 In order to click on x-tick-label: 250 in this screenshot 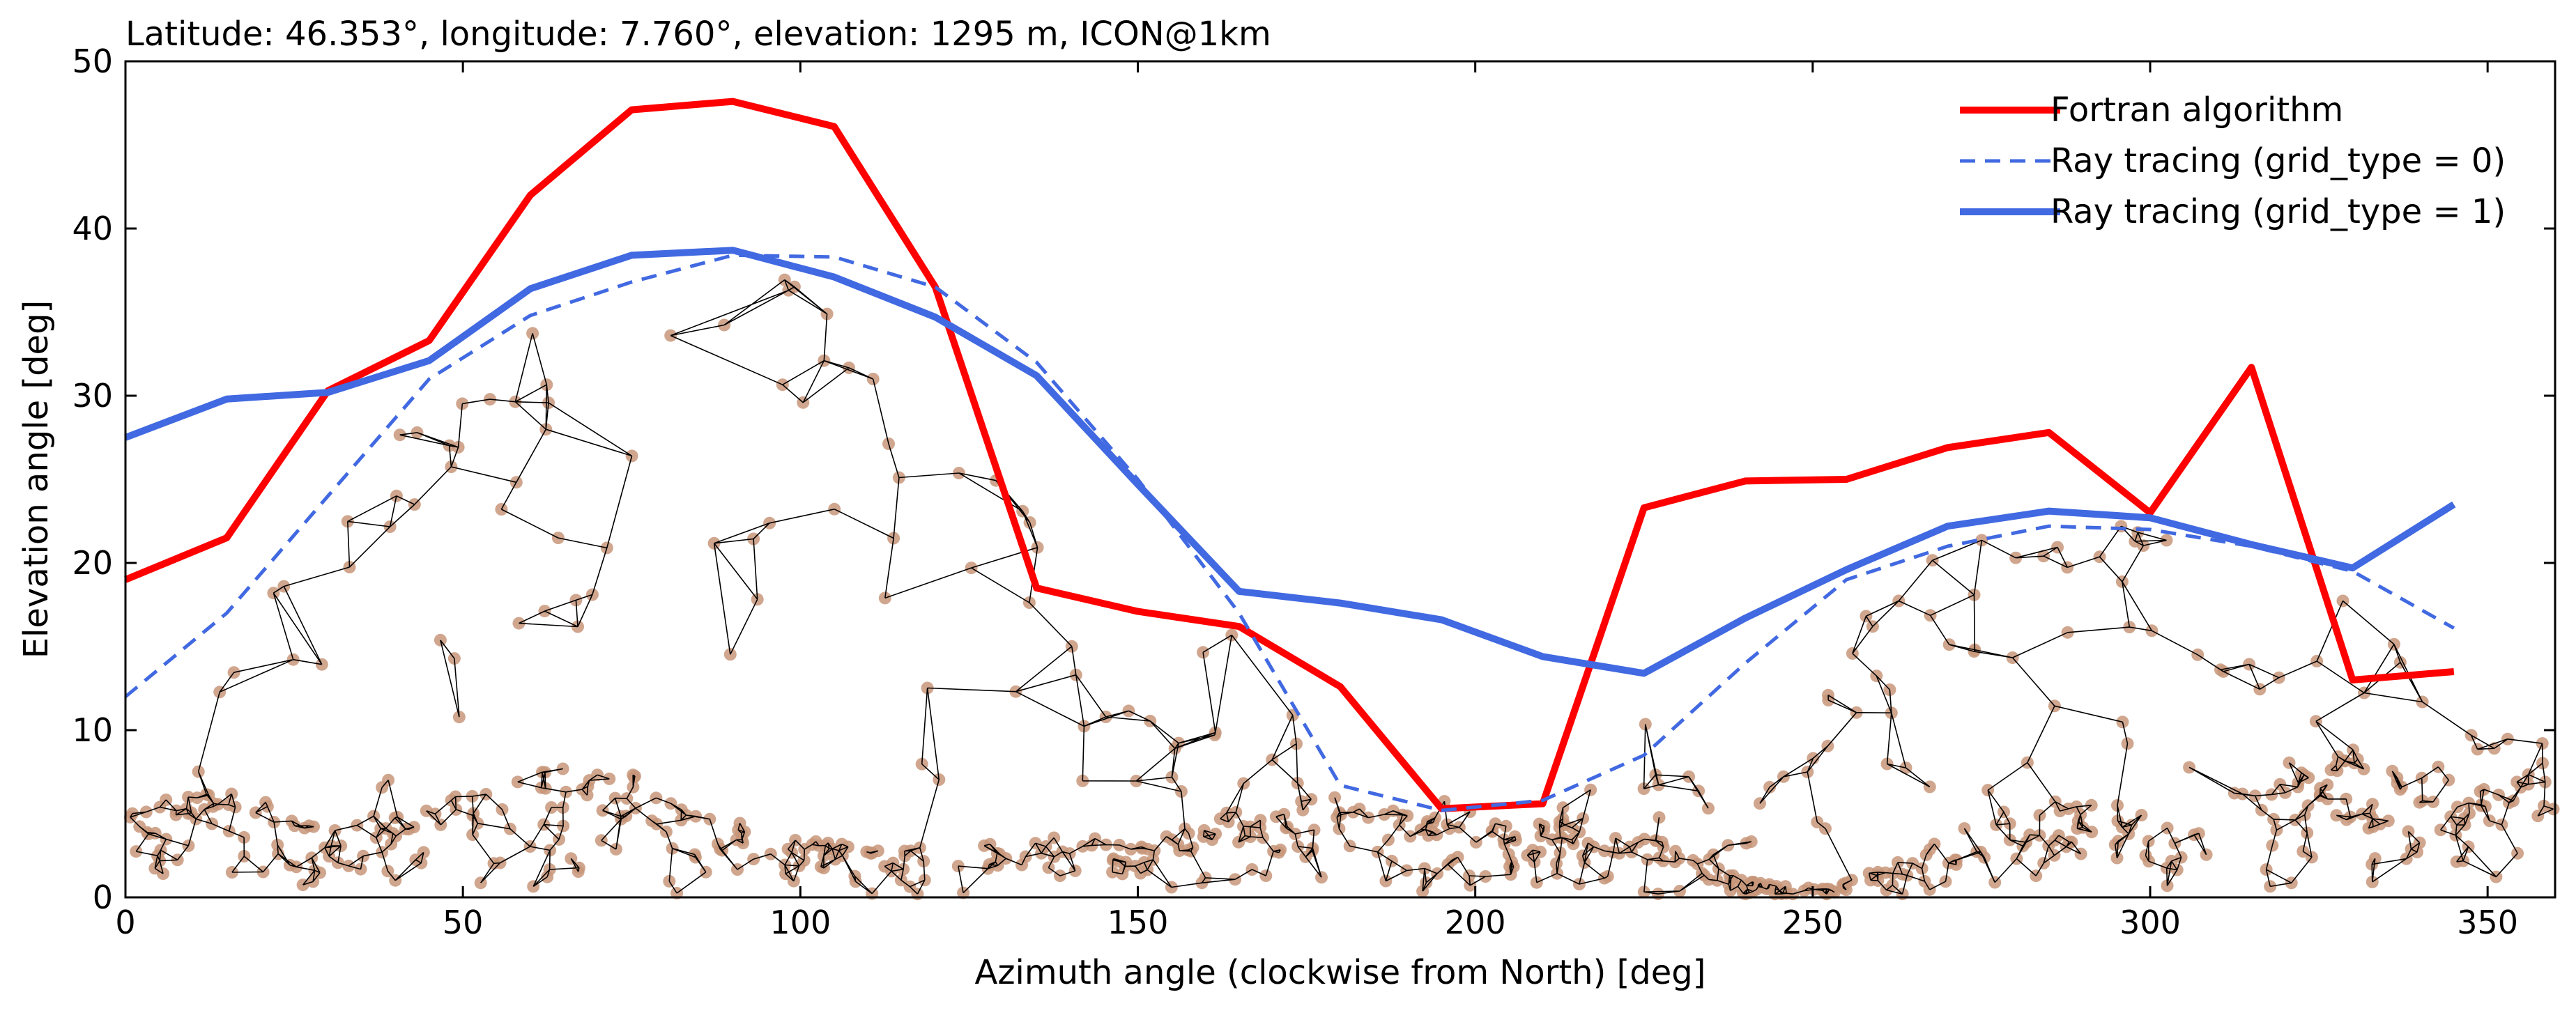, I will do `click(1812, 923)`.